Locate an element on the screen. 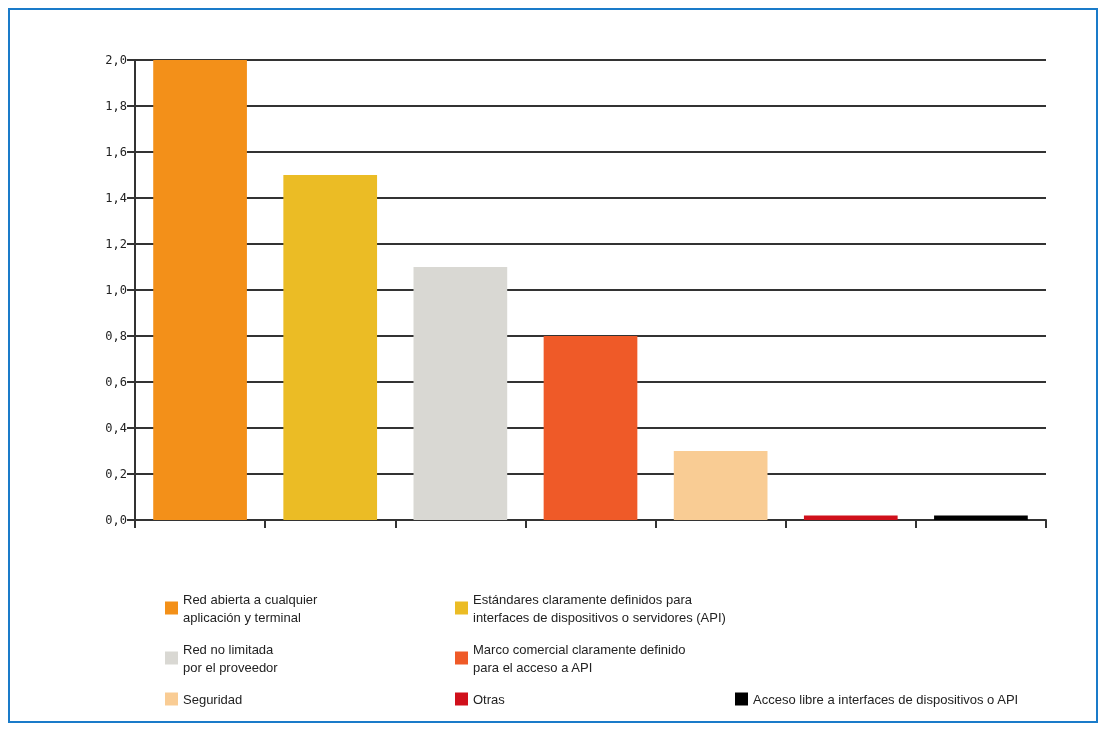 The image size is (1109, 733). legend-label: Red abierta a cualquier aplicación y terminal is located at coordinates (251, 608).